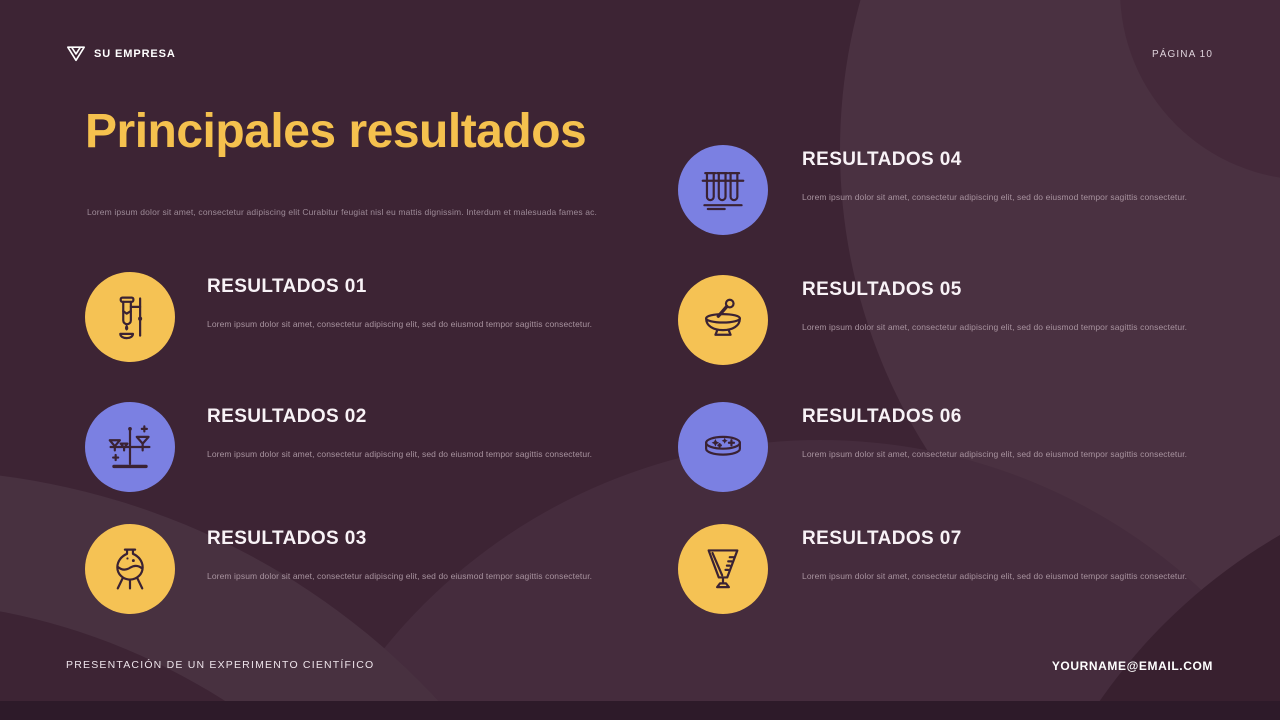 This screenshot has width=1280, height=720. Describe the element at coordinates (882, 289) in the screenshot. I see `result-title: RESULTADOS 05` at that location.